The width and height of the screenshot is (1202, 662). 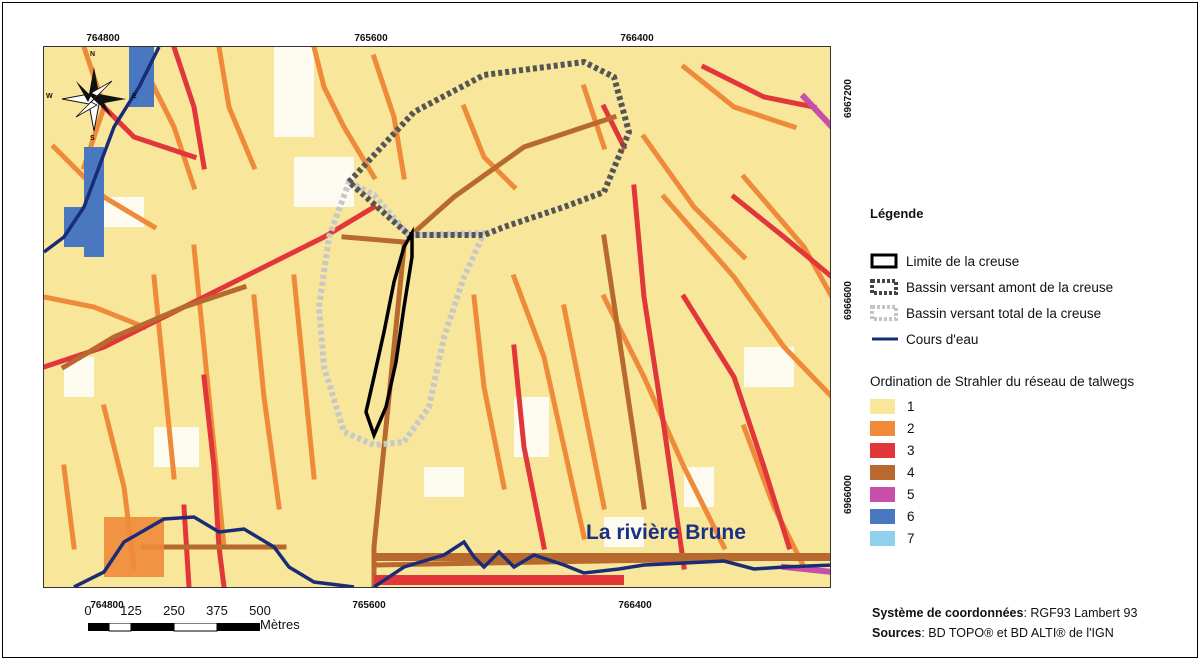 What do you see at coordinates (175, 628) in the screenshot?
I see `scale-graphic` at bounding box center [175, 628].